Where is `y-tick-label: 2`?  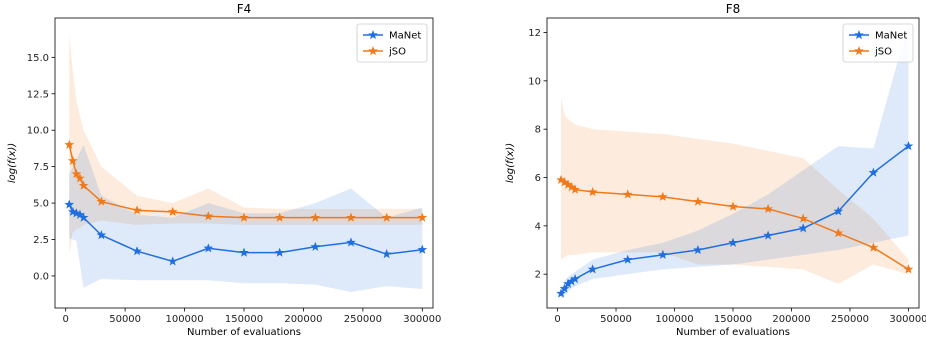
y-tick-label: 2 is located at coordinates (538, 275).